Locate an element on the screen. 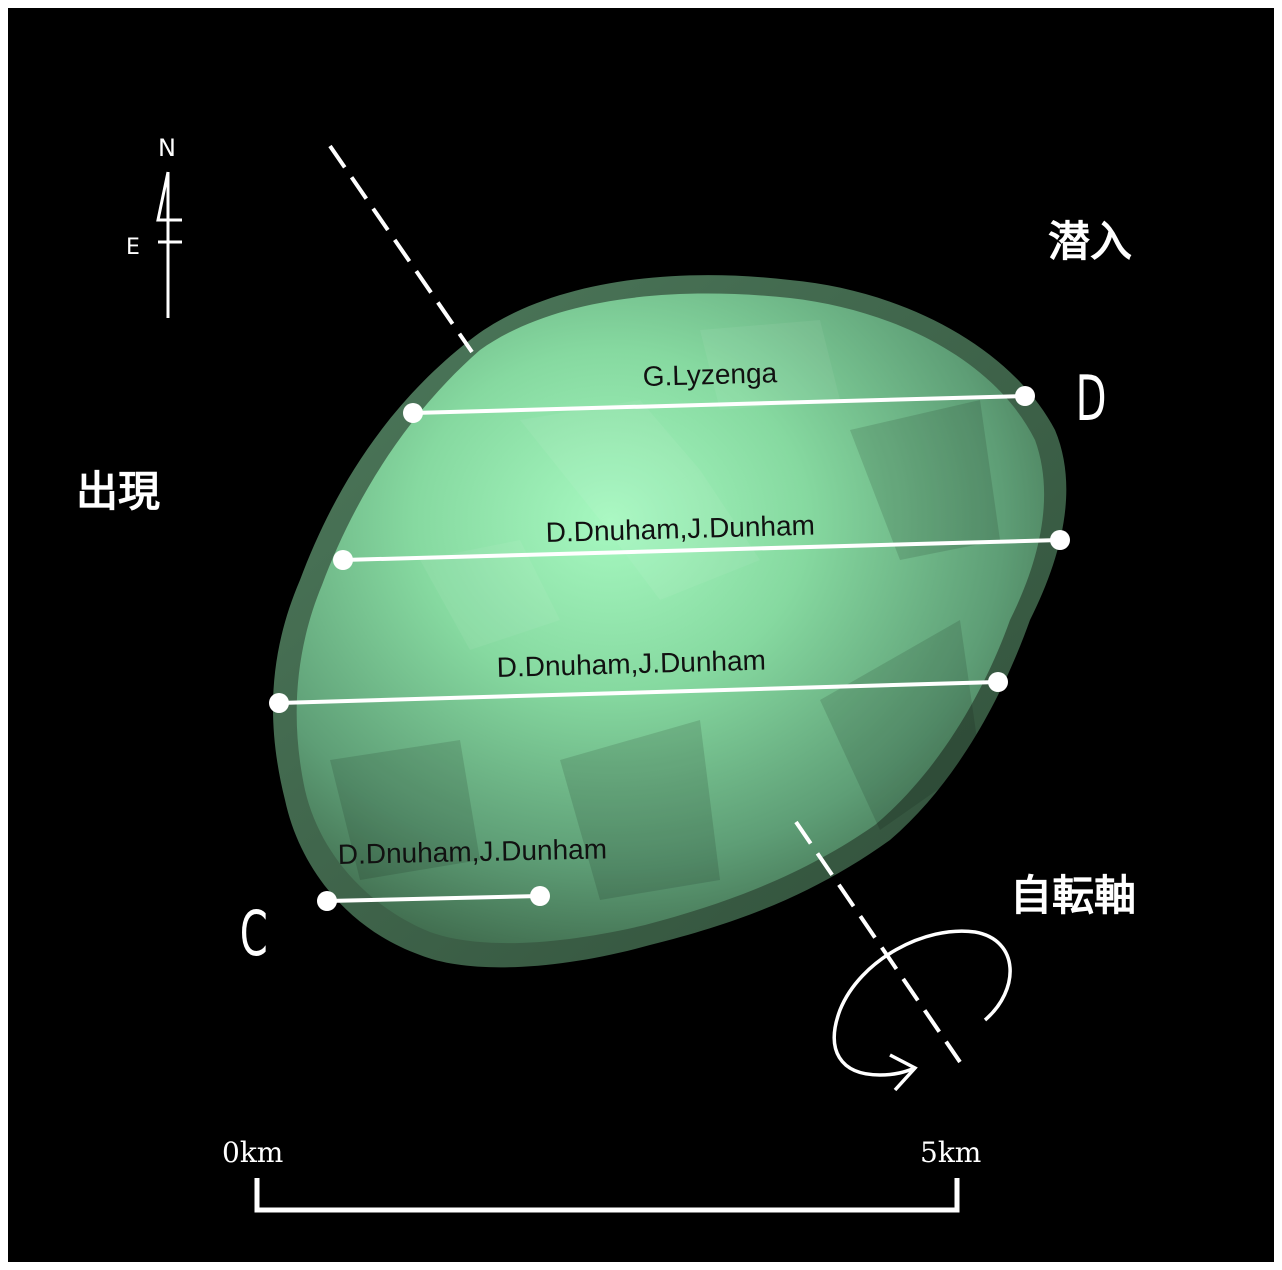  chord-4-start-dot is located at coordinates (327, 901).